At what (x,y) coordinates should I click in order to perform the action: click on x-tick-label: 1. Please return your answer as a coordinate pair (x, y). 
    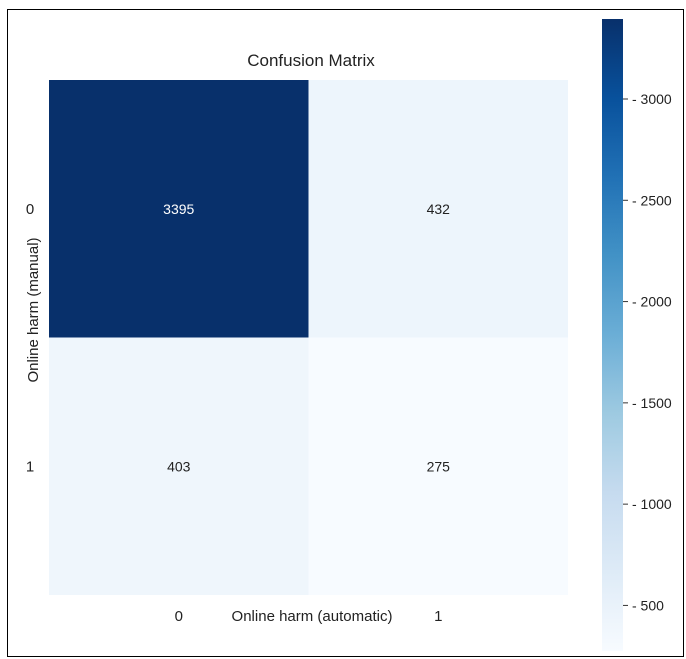
    Looking at the image, I should click on (438, 616).